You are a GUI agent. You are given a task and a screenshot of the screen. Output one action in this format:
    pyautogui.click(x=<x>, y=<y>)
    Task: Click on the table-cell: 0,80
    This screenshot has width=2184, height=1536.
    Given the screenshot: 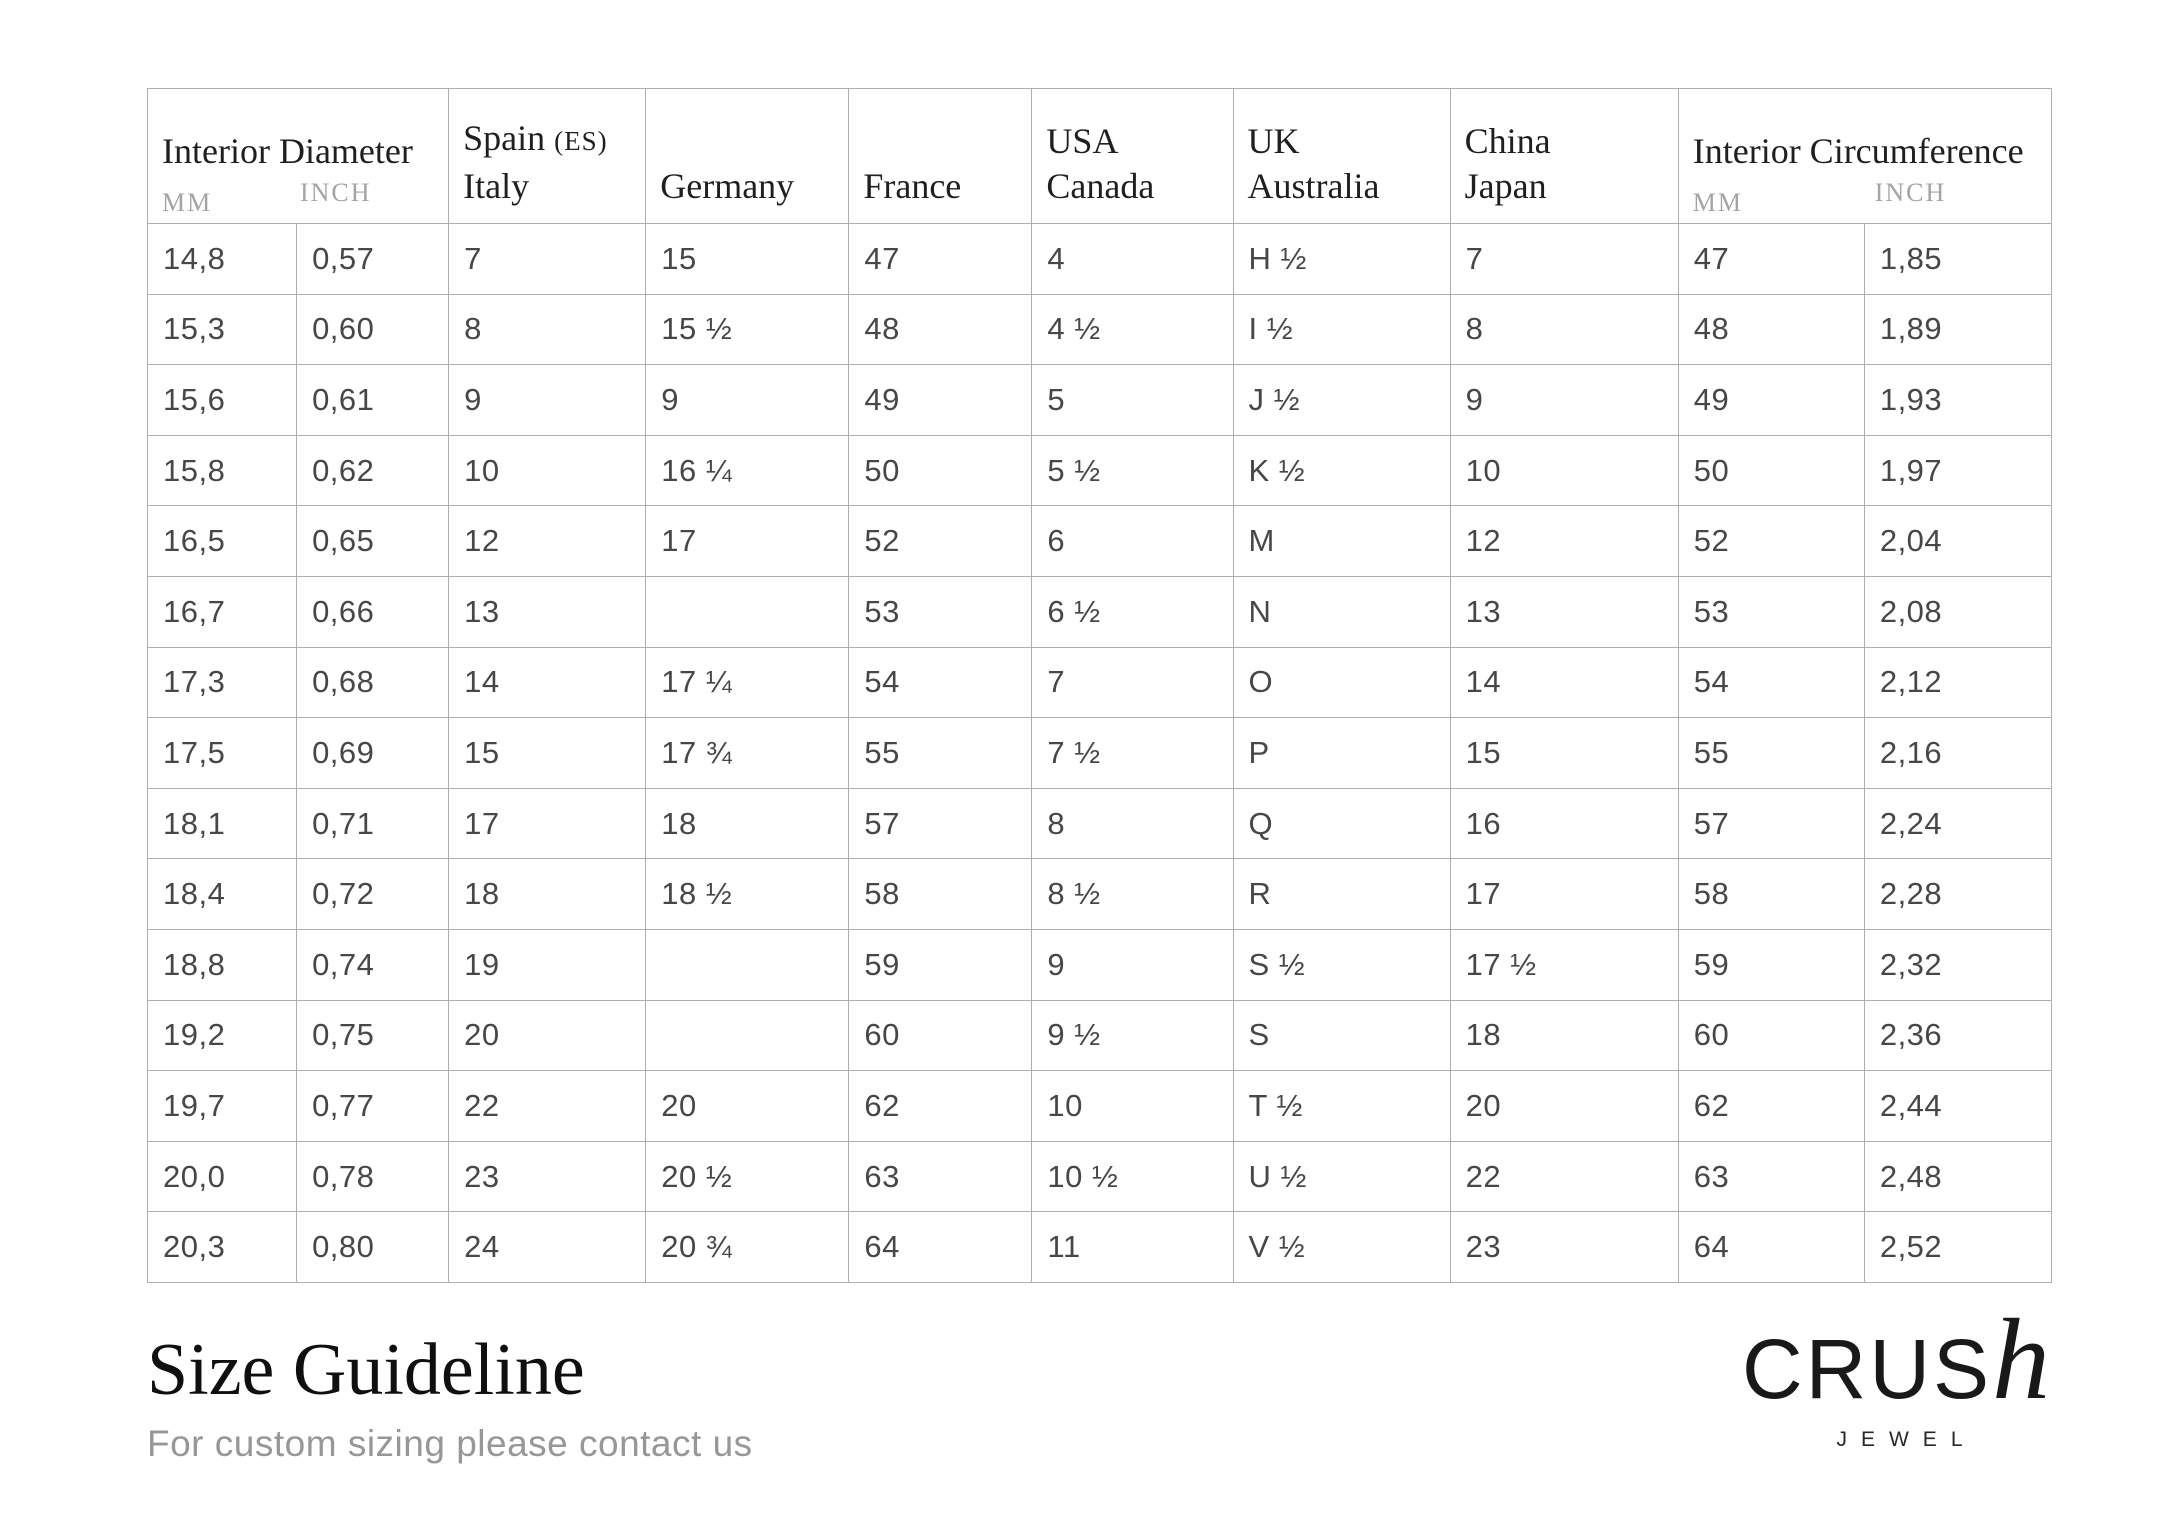 What is the action you would take?
    pyautogui.click(x=373, y=1247)
    